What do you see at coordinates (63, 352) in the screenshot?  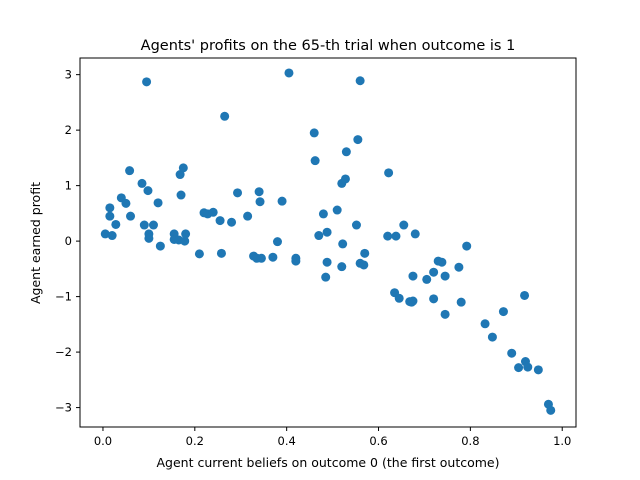 I see `y-tick-label: −2` at bounding box center [63, 352].